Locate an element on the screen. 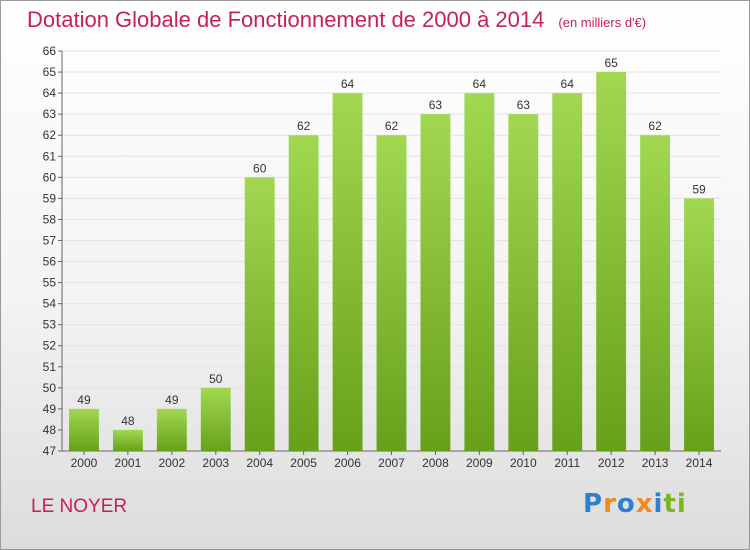 The width and height of the screenshot is (750, 550). x-tick-label: 2001 is located at coordinates (128, 463).